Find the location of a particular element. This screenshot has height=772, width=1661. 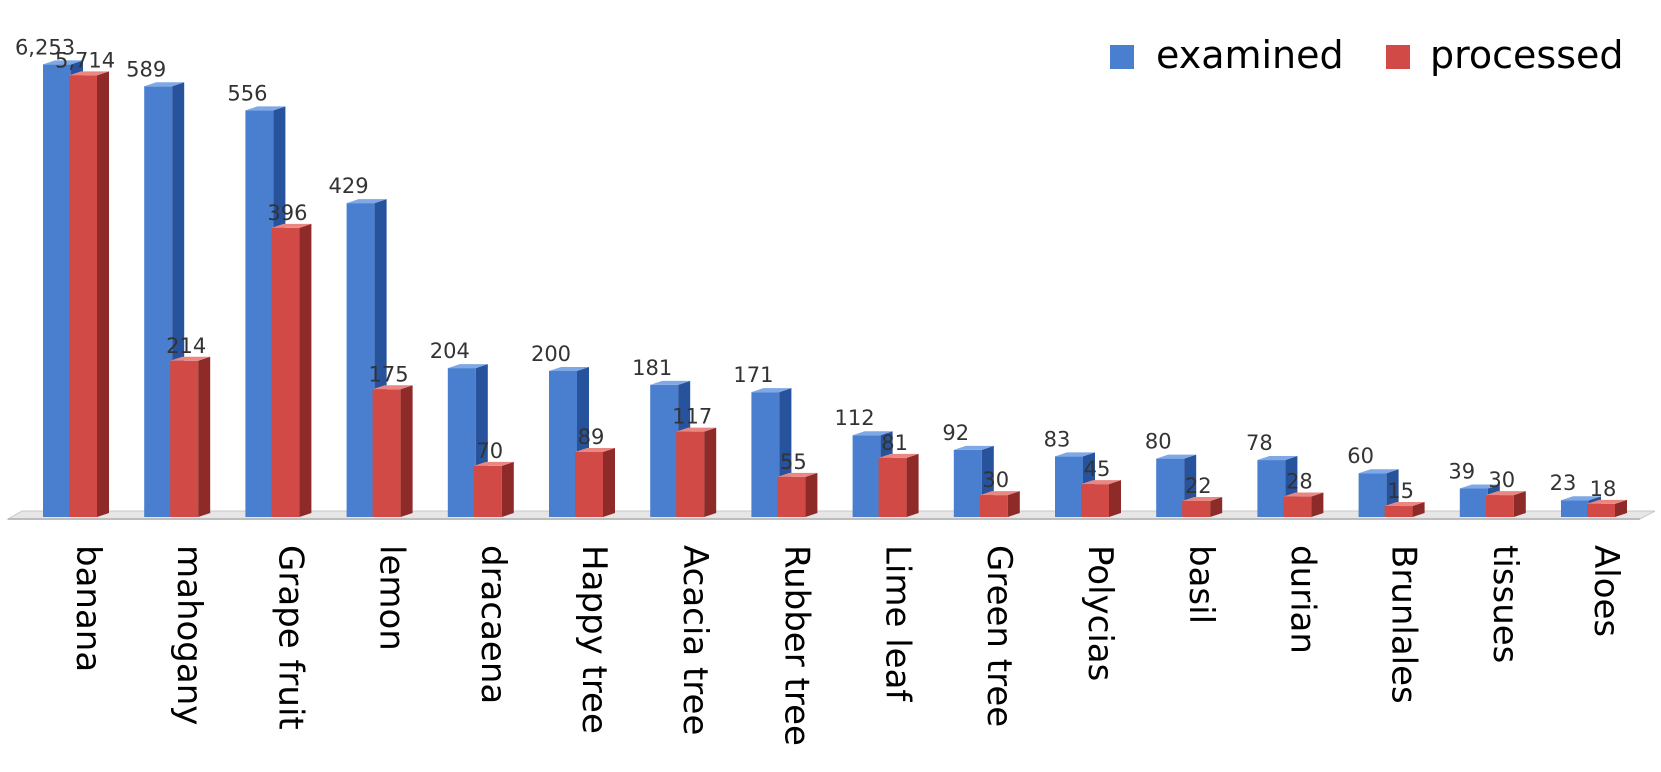

value-label-processed-10: 45 is located at coordinates (1097, 469).